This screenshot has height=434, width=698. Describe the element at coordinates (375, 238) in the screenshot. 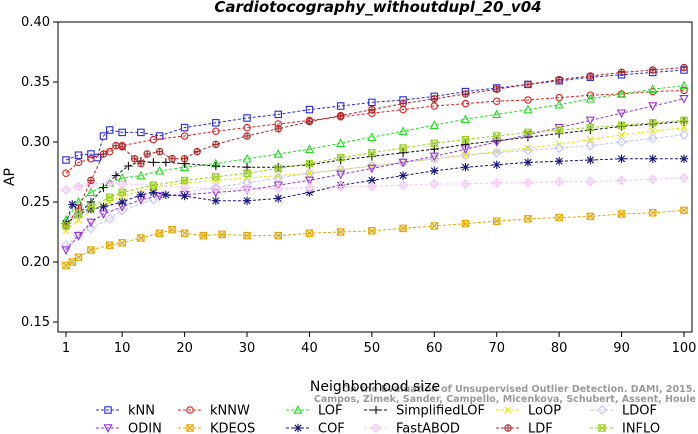

I see `series-line-kdeos` at that location.